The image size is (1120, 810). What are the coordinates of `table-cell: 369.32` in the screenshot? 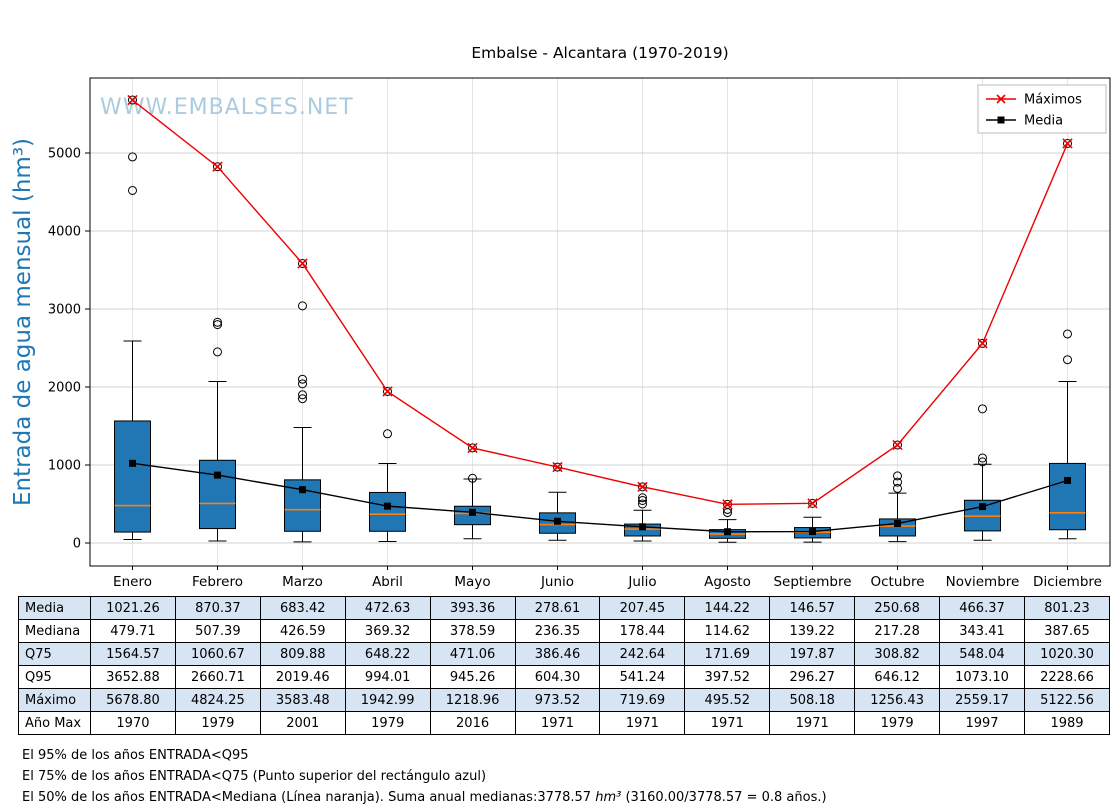 It's located at (387, 631).